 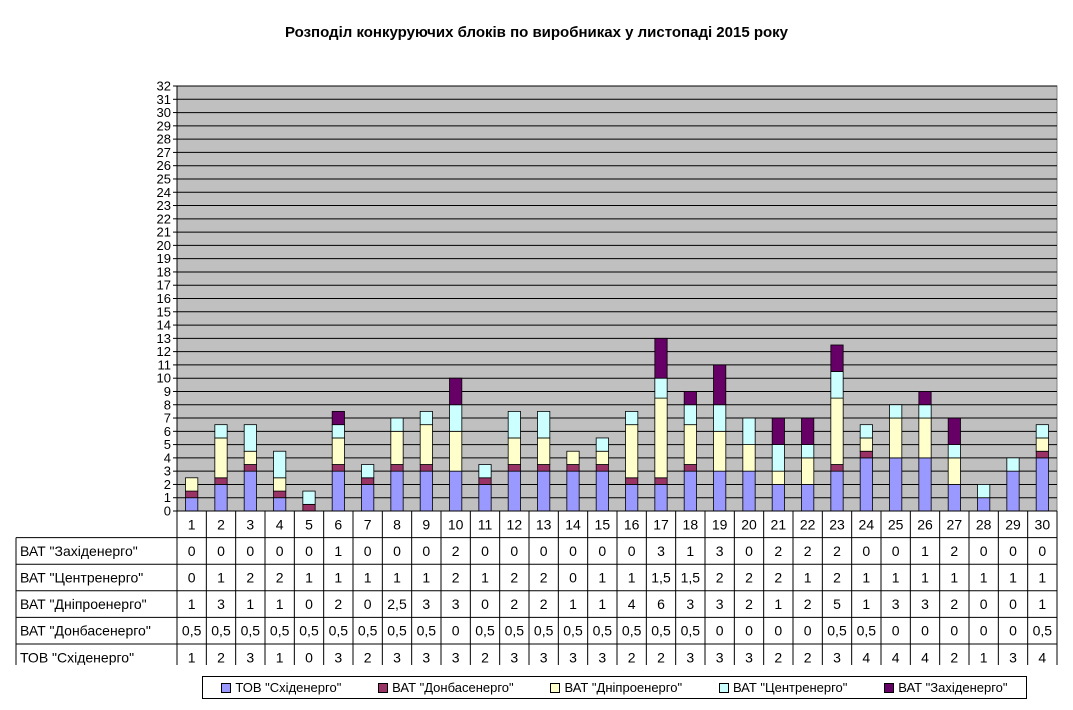 What do you see at coordinates (837, 604) in the screenshot?
I see `table-value: 5` at bounding box center [837, 604].